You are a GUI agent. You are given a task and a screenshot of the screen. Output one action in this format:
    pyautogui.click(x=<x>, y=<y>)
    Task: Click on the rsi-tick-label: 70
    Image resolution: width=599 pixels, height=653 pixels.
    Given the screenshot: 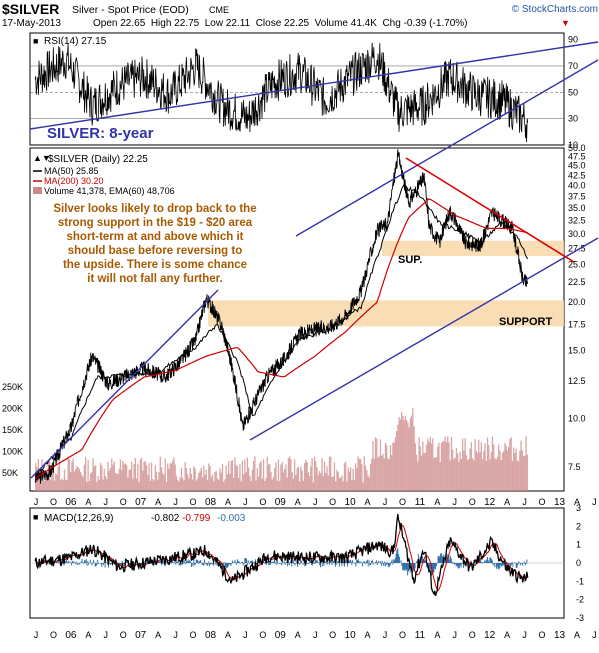 What is the action you would take?
    pyautogui.click(x=573, y=66)
    